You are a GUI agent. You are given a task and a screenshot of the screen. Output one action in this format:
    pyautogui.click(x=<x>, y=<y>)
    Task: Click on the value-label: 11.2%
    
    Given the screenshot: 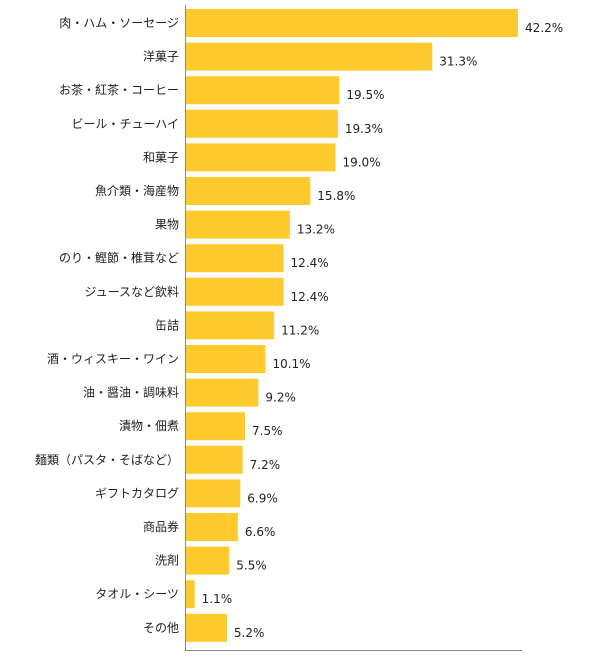 What is the action you would take?
    pyautogui.click(x=300, y=330)
    